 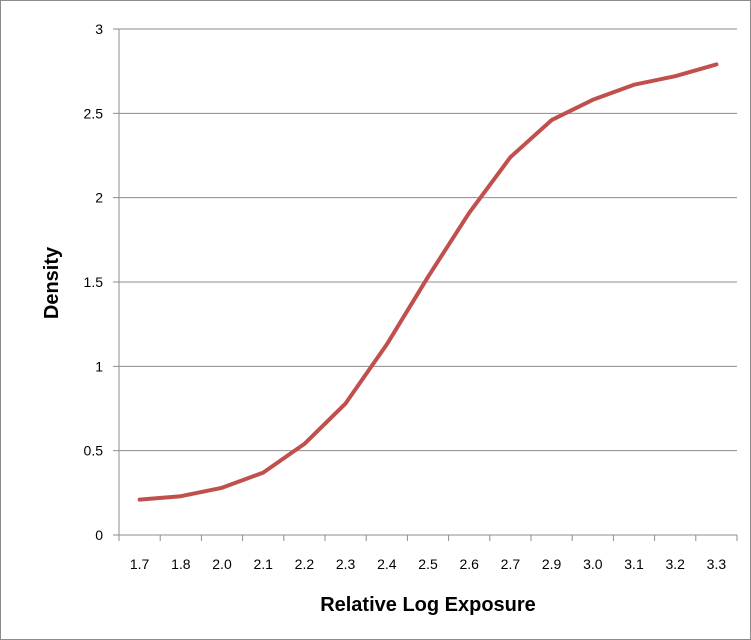 What do you see at coordinates (99, 29) in the screenshot?
I see `y-tick-label: 3` at bounding box center [99, 29].